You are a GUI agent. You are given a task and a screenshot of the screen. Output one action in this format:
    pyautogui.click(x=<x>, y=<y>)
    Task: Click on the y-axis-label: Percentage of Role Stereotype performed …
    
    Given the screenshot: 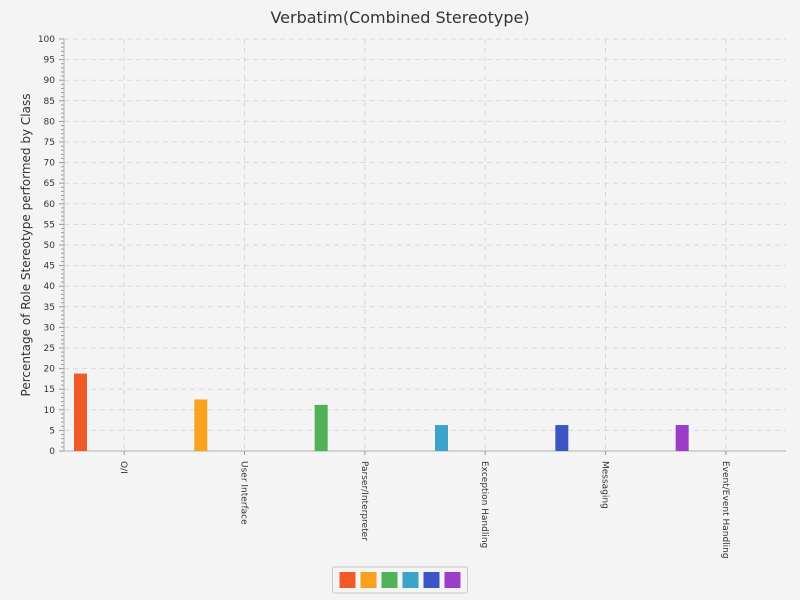 What is the action you would take?
    pyautogui.click(x=26, y=245)
    